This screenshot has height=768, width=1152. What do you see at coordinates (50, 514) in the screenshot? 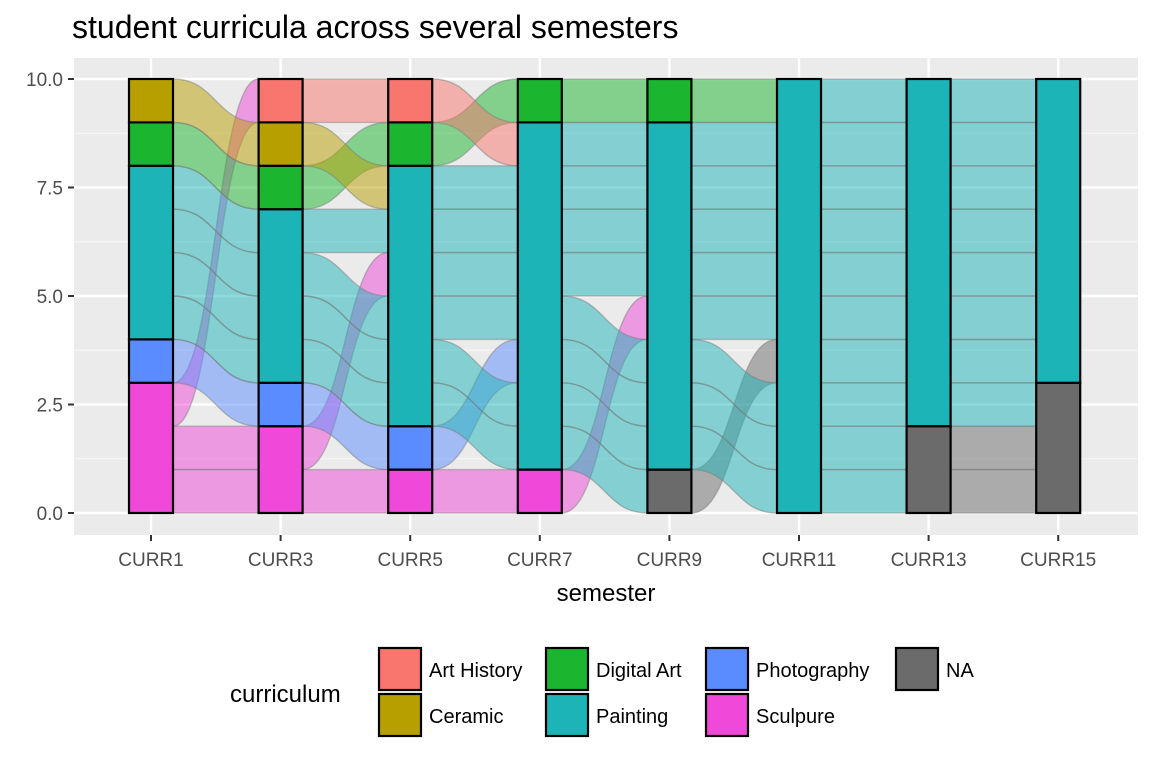
I see `y-tick-label: 0.0` at bounding box center [50, 514].